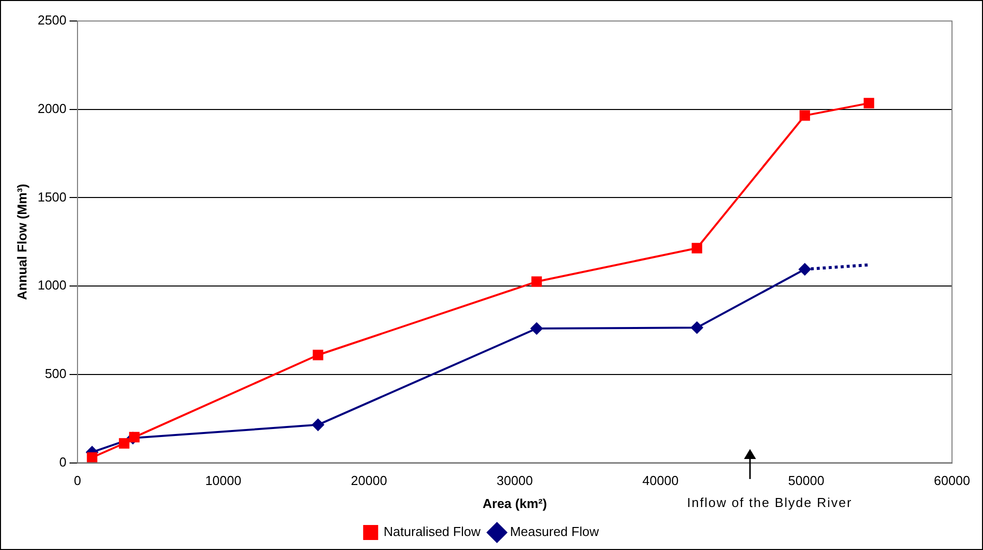 The image size is (983, 550). I want to click on x-axis-title: Area (km²), so click(514, 503).